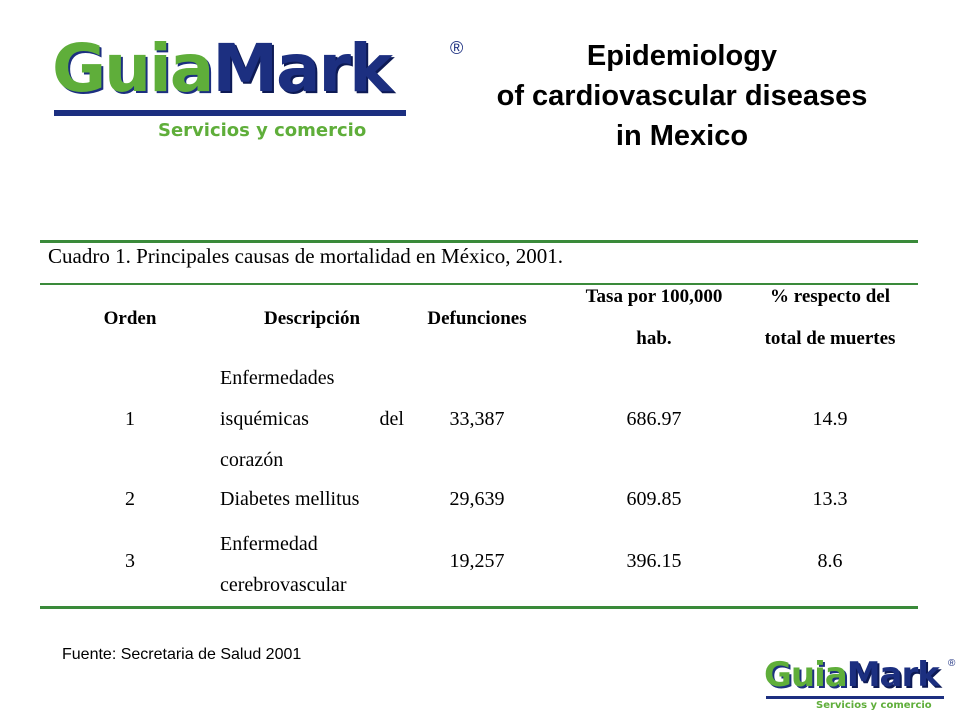 The width and height of the screenshot is (960, 720). What do you see at coordinates (477, 318) in the screenshot?
I see `header-defunciones: Defunciones` at bounding box center [477, 318].